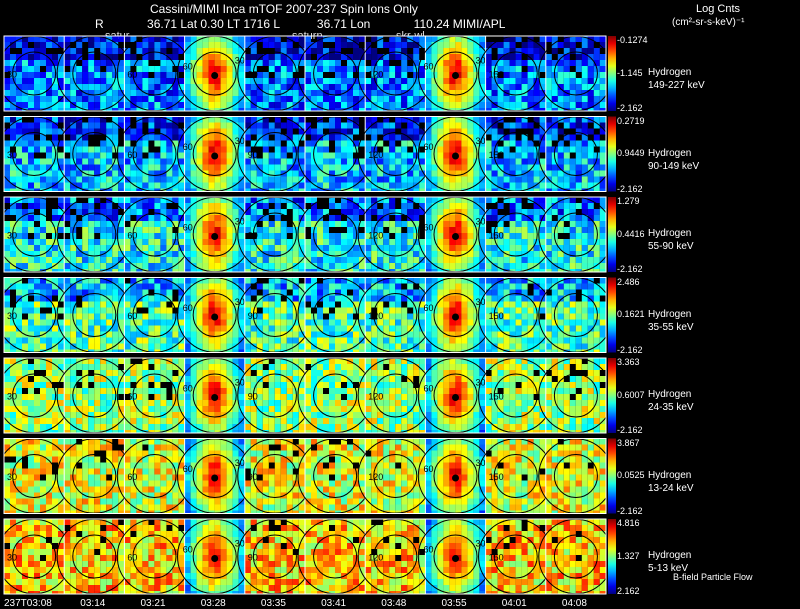 The image size is (800, 609). I want to click on contour-ring, so click(154, 234).